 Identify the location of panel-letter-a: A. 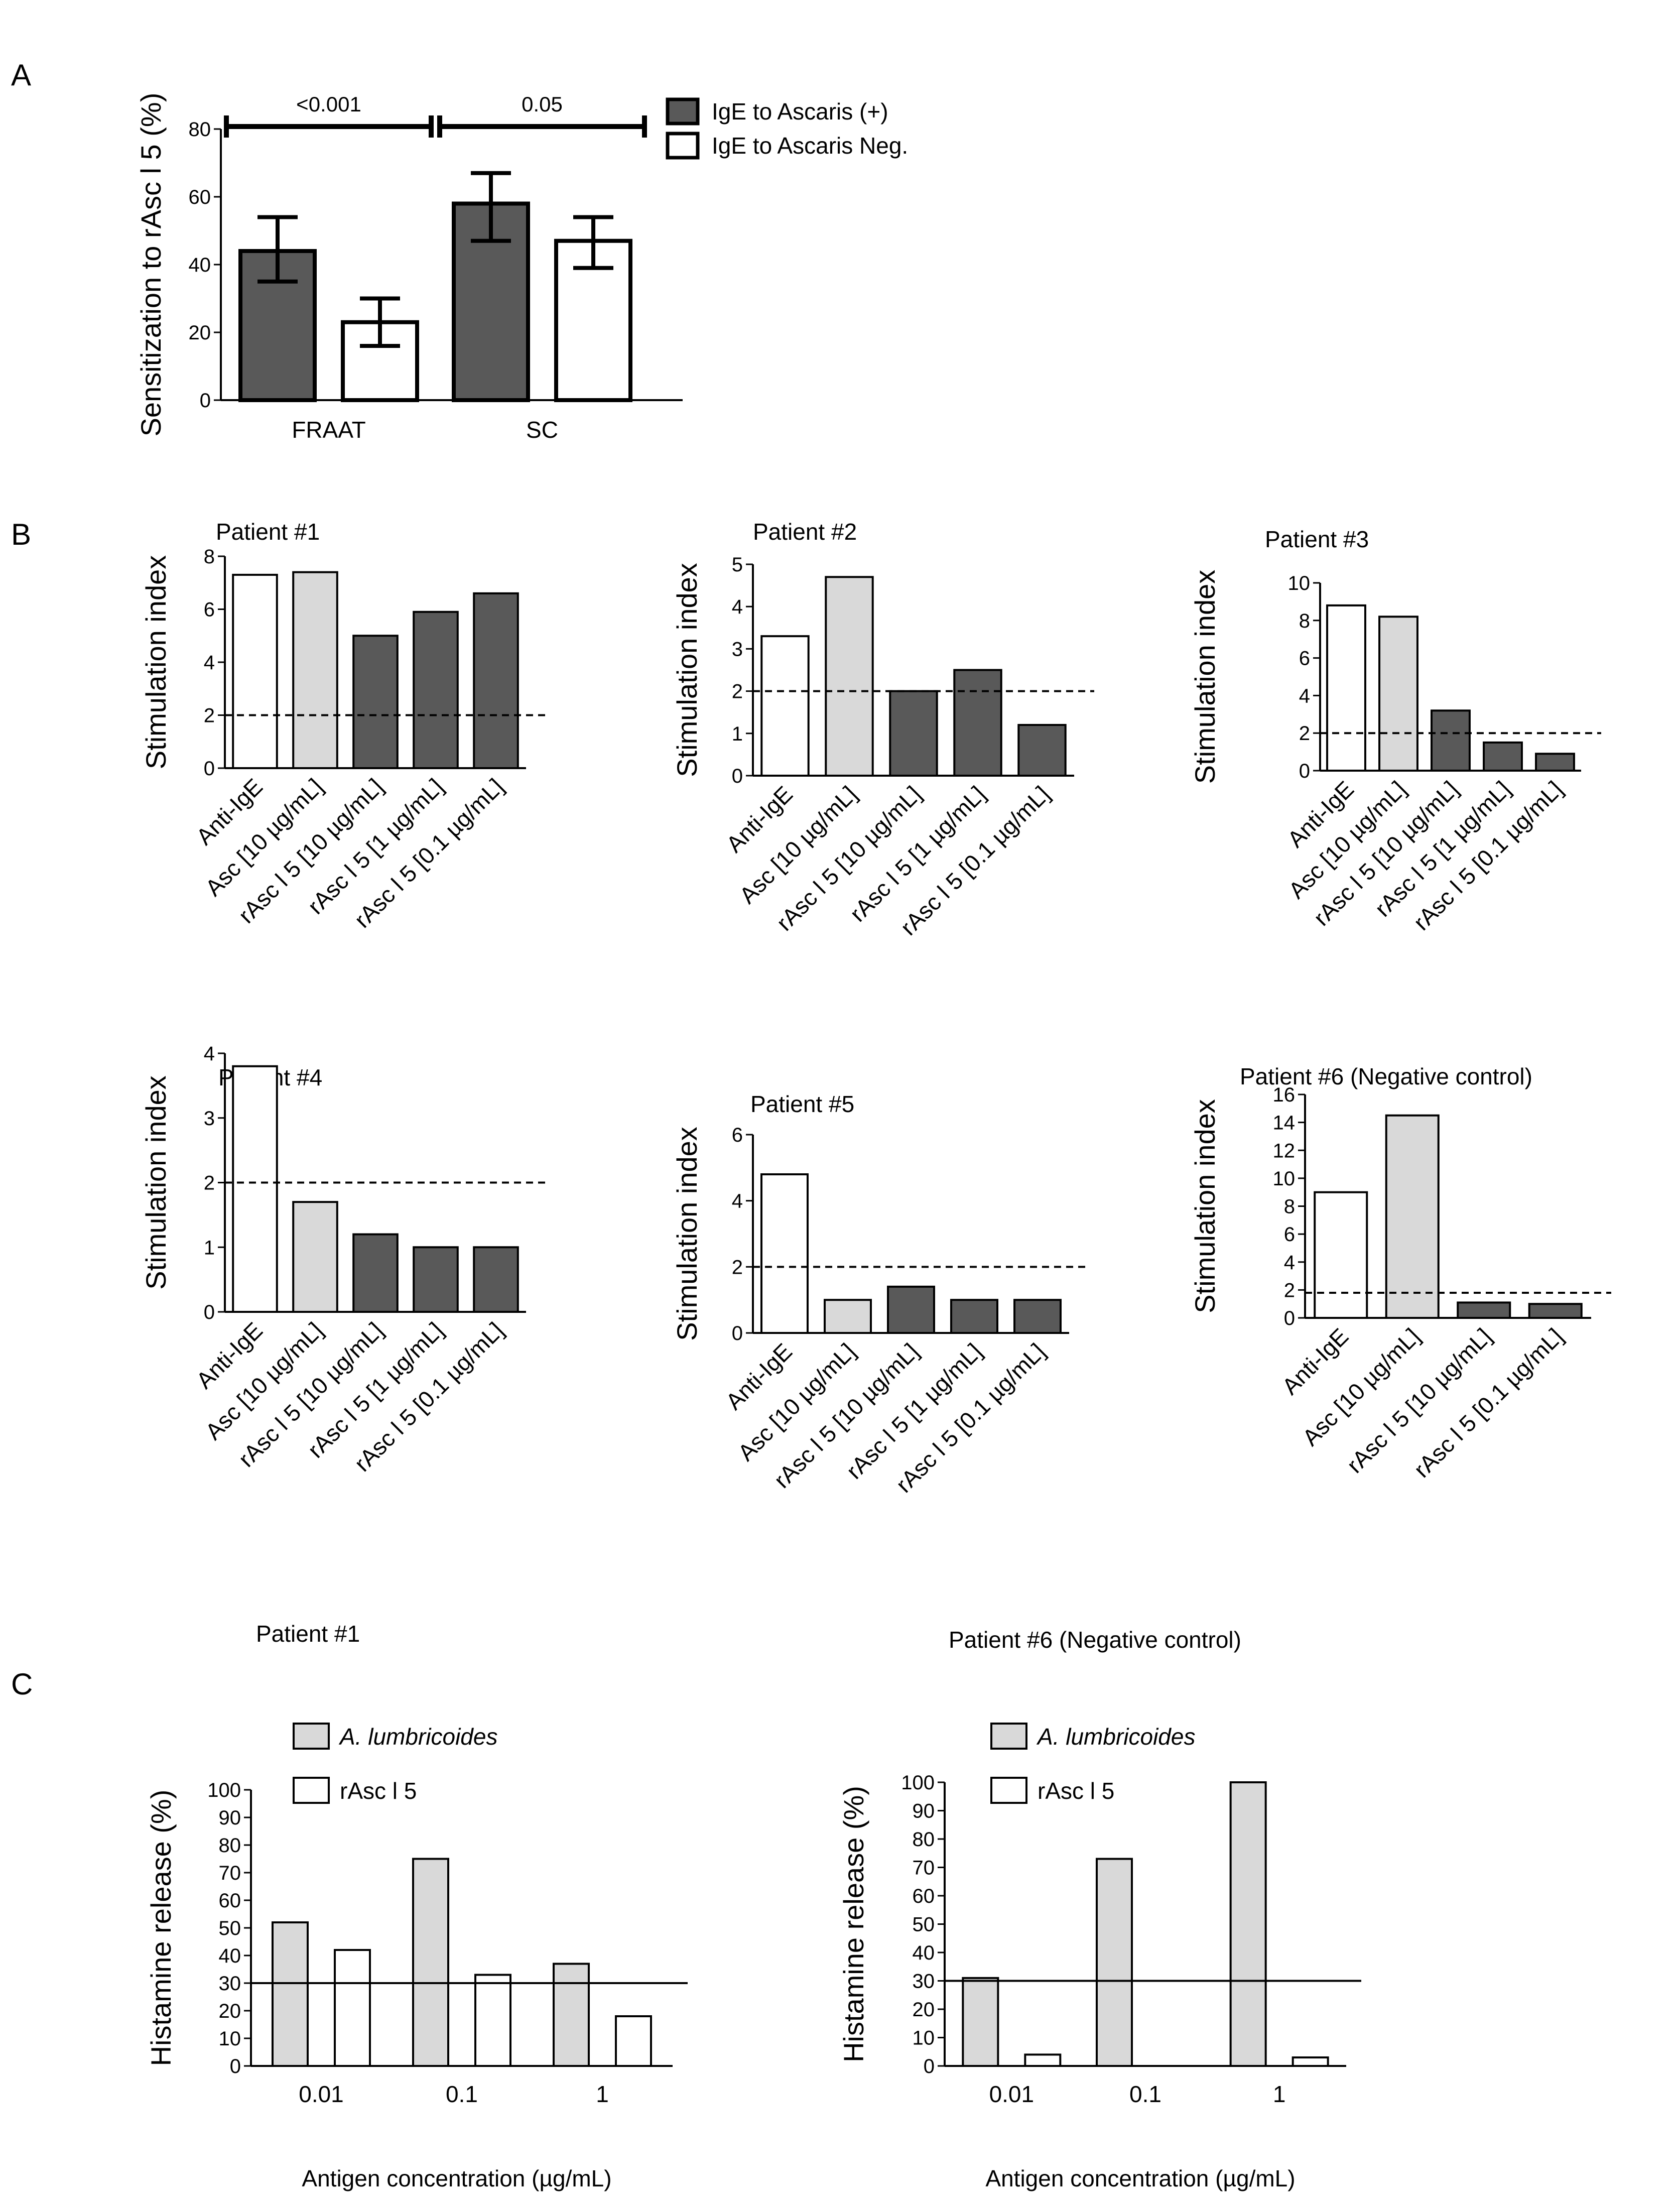
(21, 75).